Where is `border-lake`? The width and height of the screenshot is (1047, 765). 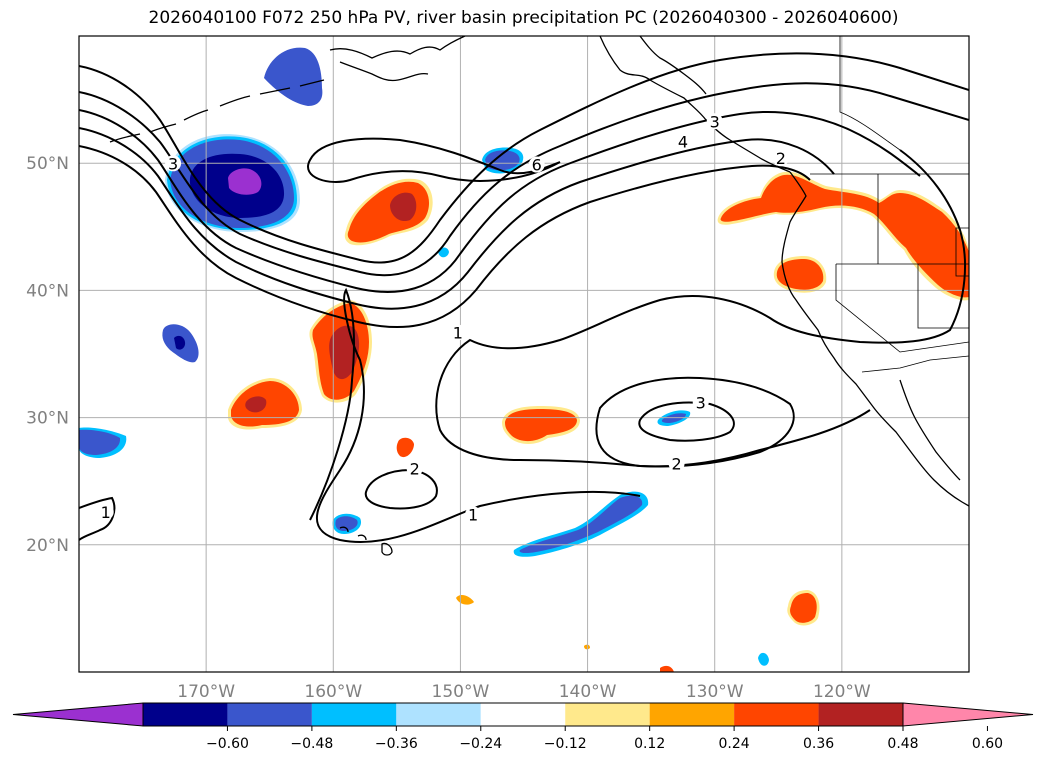
border-lake is located at coordinates (962, 252).